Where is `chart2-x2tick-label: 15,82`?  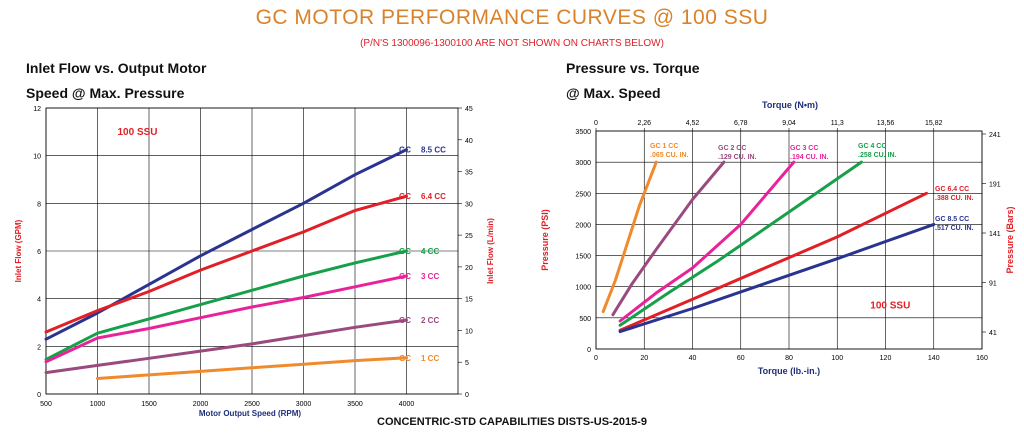
chart2-x2tick-label: 15,82 is located at coordinates (934, 123).